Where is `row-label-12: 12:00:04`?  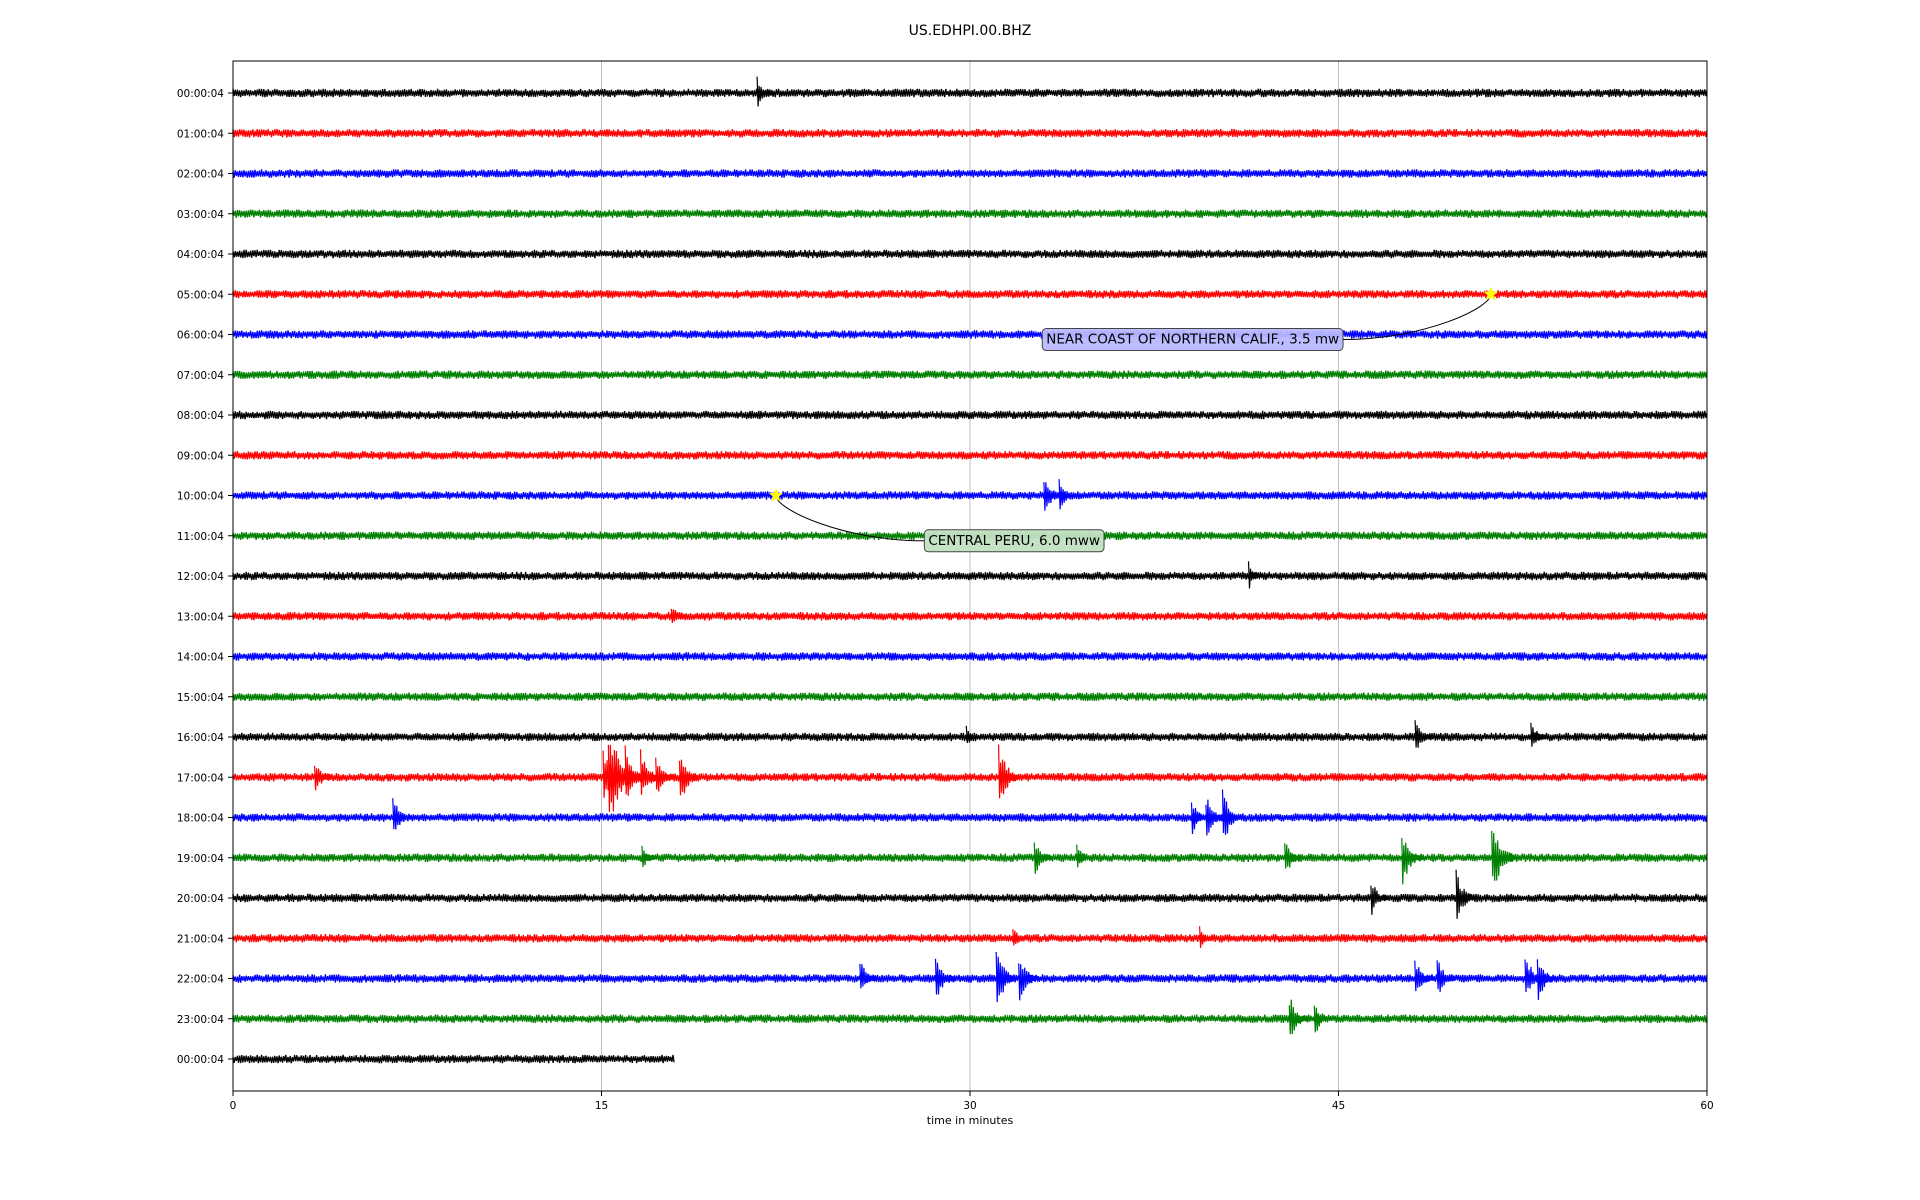
row-label-12: 12:00:04 is located at coordinates (200, 577).